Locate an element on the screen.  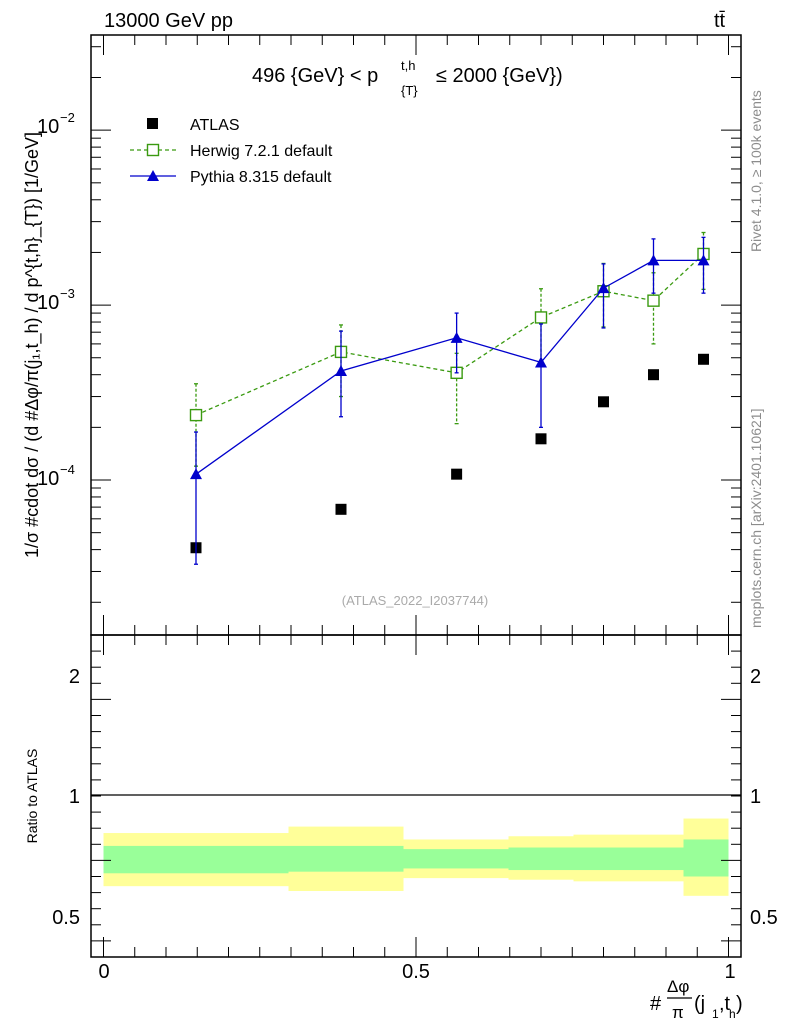
title-pre: 496 {GeV} < p is located at coordinates (315, 76).